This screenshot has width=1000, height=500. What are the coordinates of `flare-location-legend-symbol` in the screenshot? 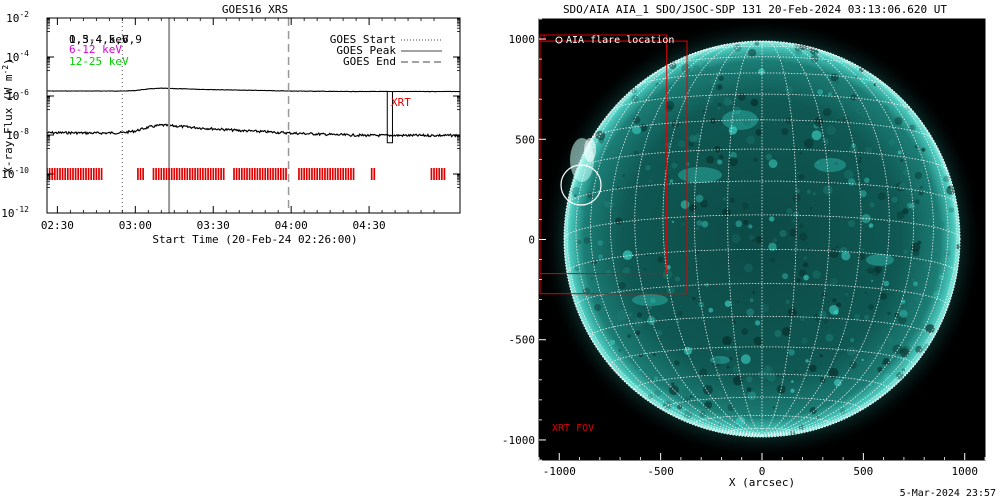 It's located at (559, 40).